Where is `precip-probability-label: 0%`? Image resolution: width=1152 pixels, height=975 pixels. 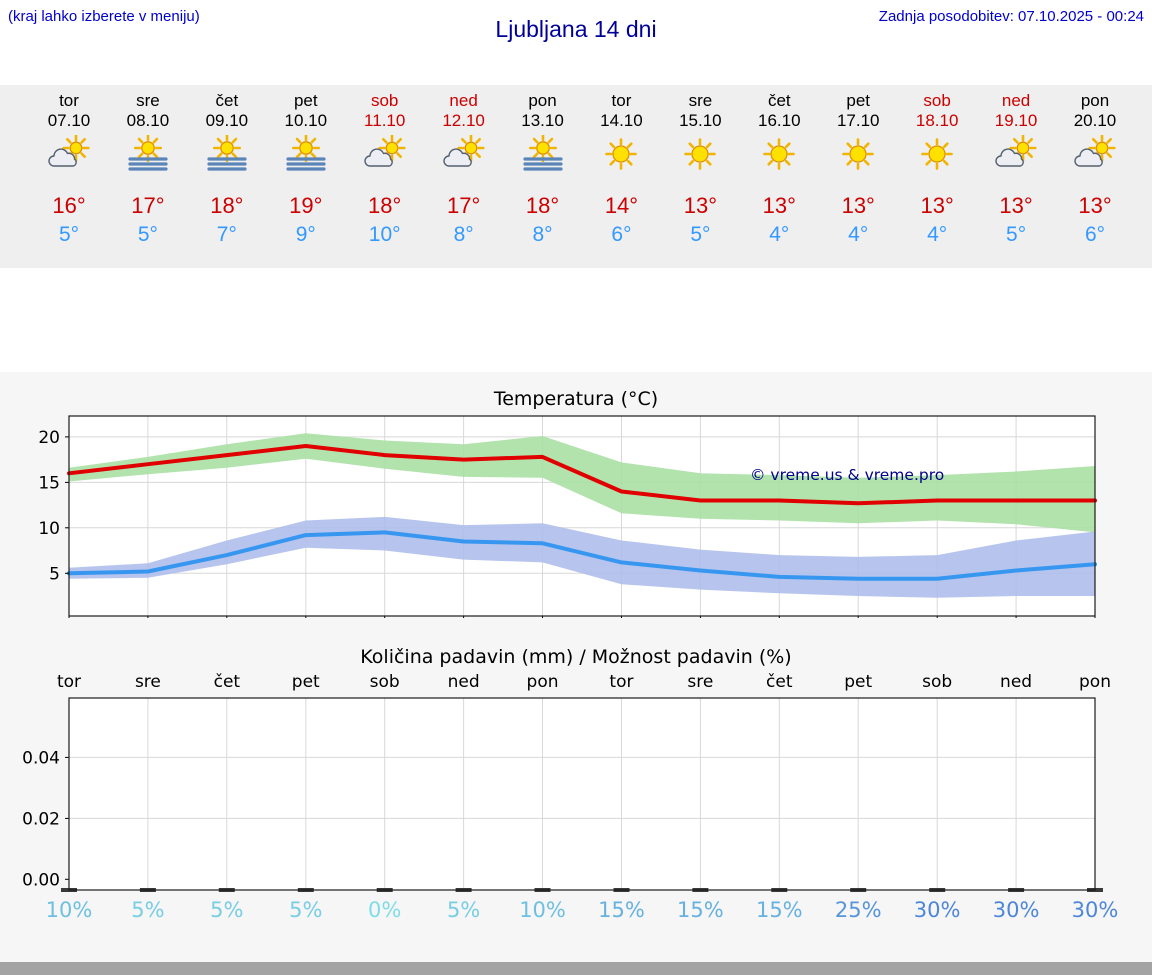
precip-probability-label: 0% is located at coordinates (385, 910).